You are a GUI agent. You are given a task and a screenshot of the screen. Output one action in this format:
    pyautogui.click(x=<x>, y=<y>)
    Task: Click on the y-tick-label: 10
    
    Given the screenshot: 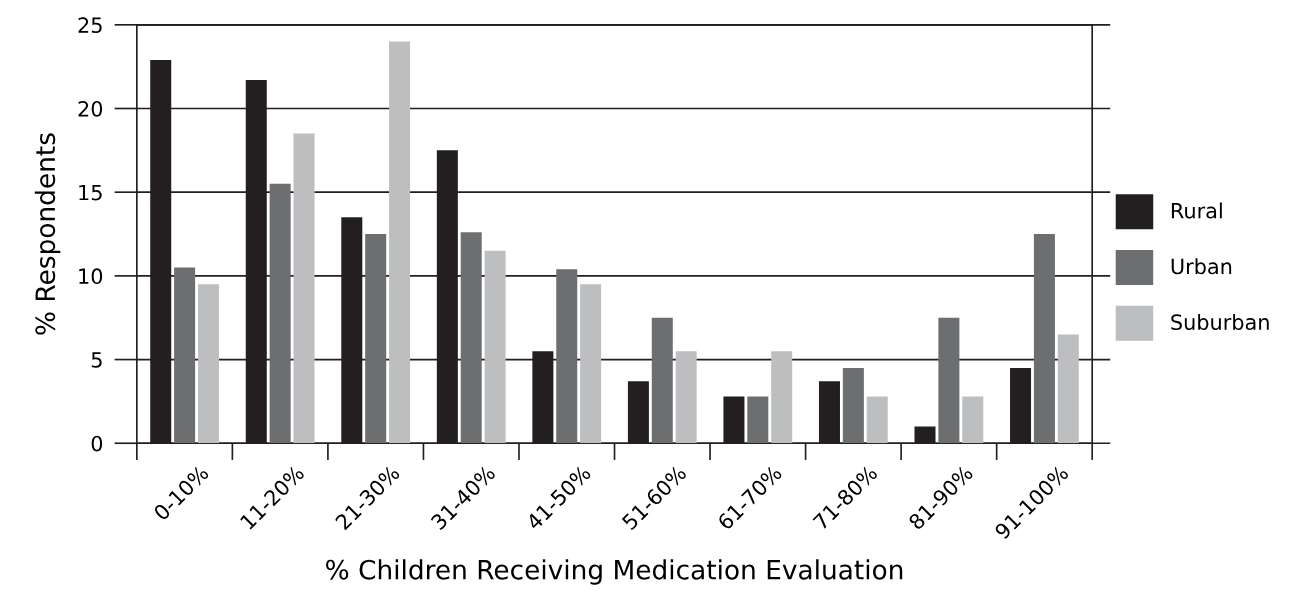 What is the action you would take?
    pyautogui.click(x=91, y=276)
    